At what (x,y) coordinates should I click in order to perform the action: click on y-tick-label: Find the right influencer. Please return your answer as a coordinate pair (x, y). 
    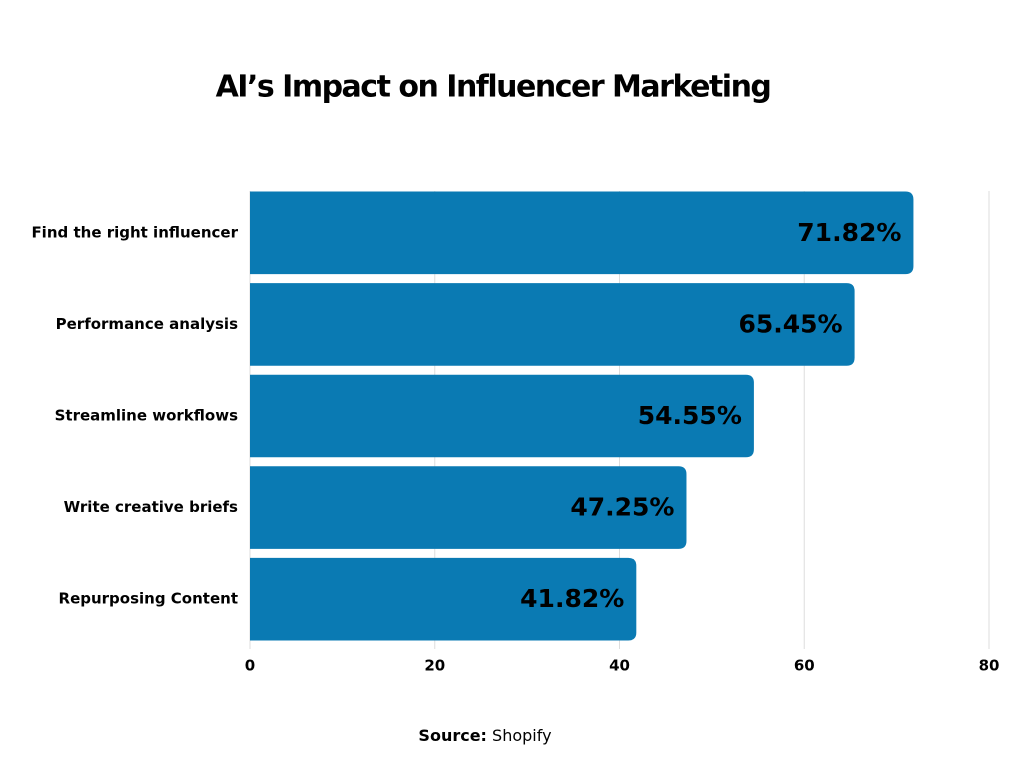
    Looking at the image, I should click on (134, 232).